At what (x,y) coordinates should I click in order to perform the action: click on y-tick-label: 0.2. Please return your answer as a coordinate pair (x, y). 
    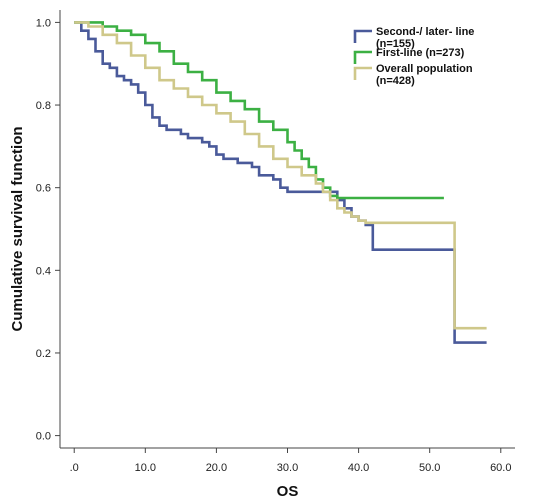
    Looking at the image, I should click on (43, 354).